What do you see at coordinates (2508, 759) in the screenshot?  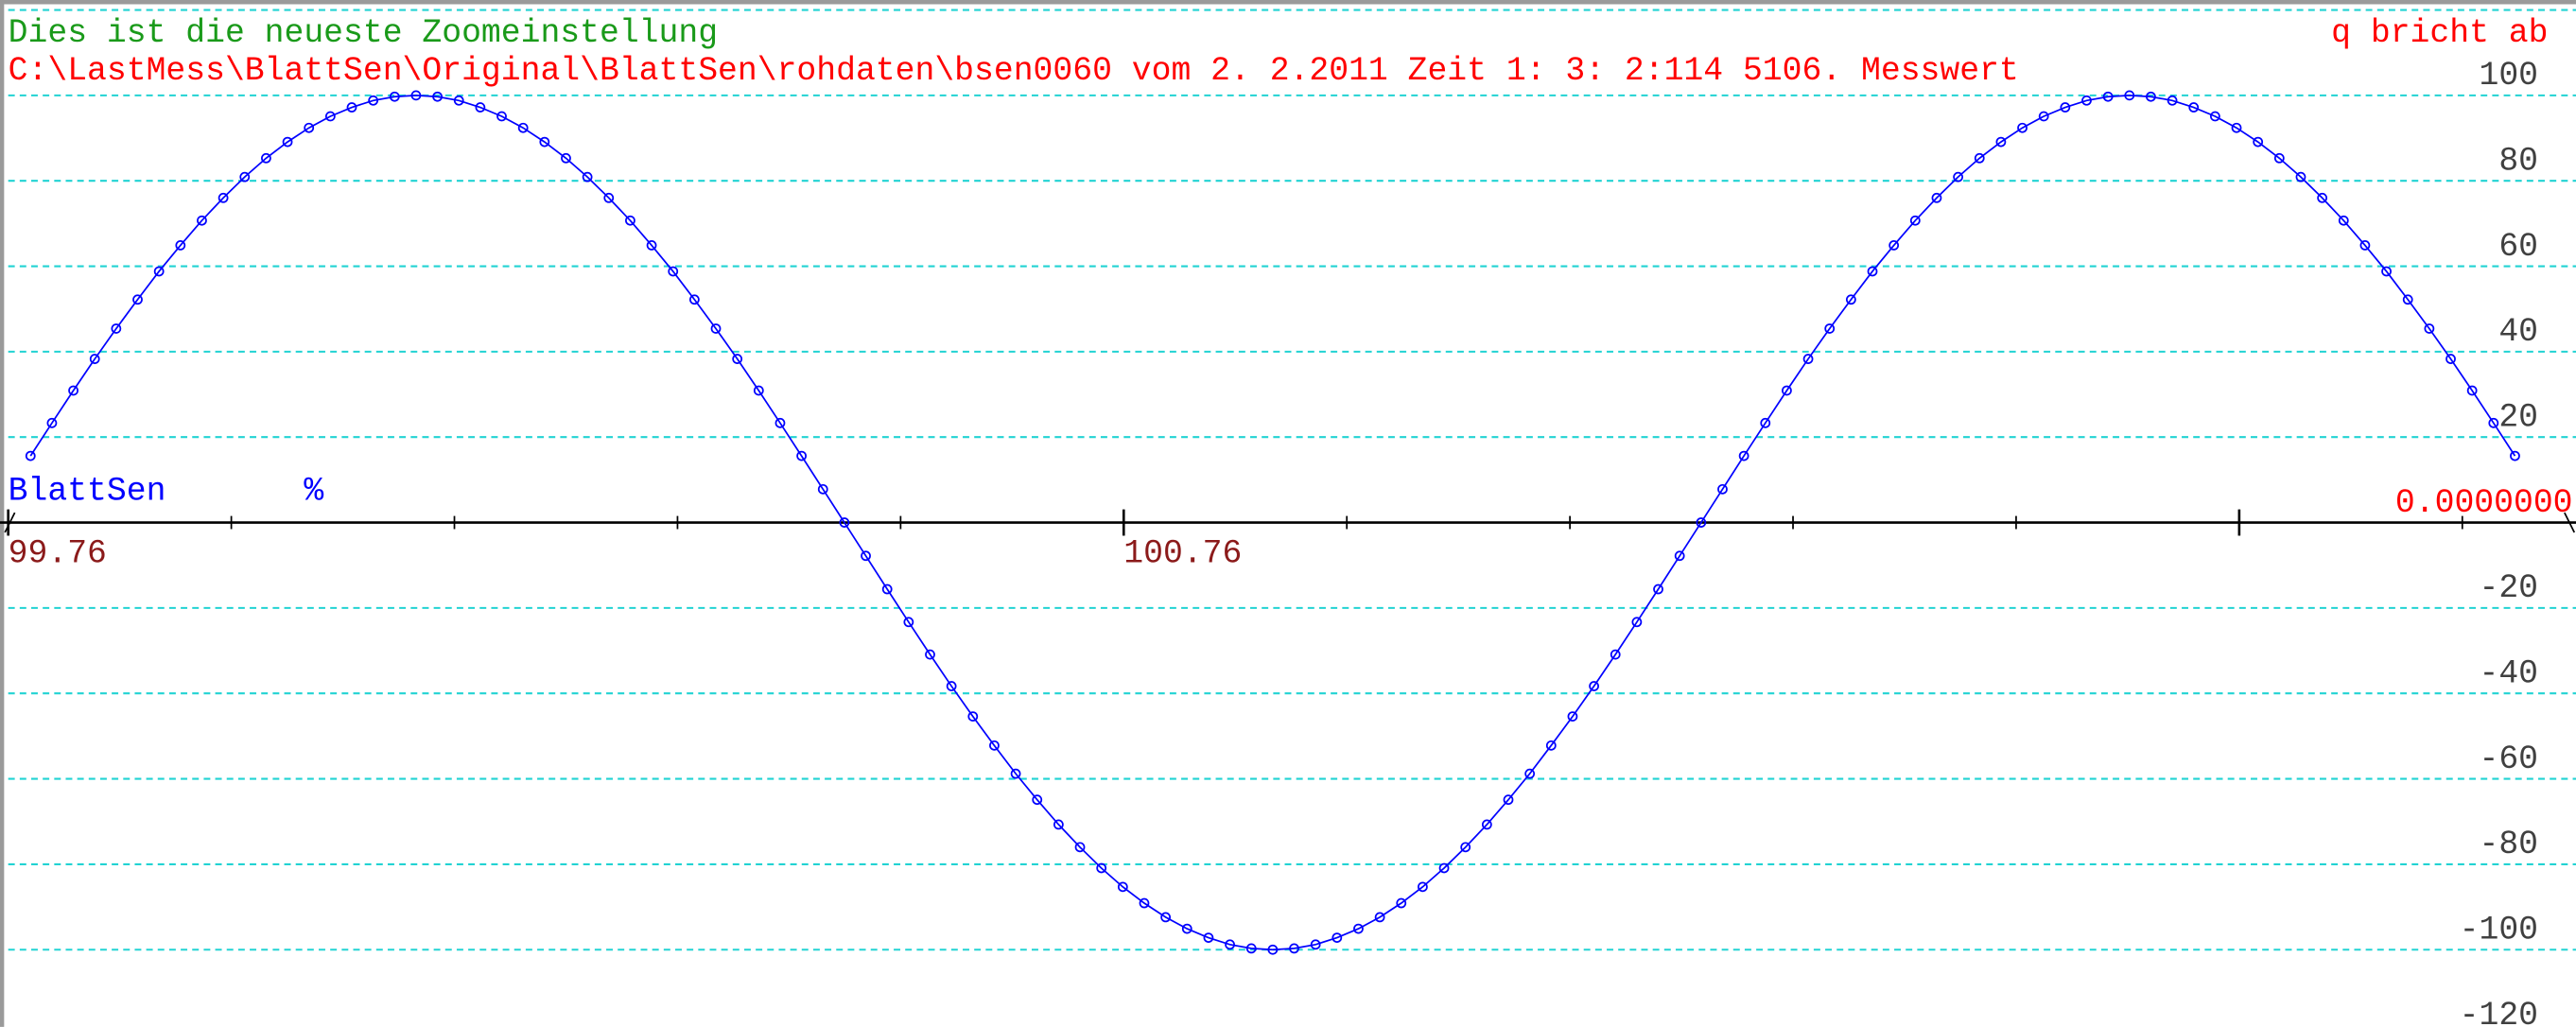 I see `y-tick-label: -60` at bounding box center [2508, 759].